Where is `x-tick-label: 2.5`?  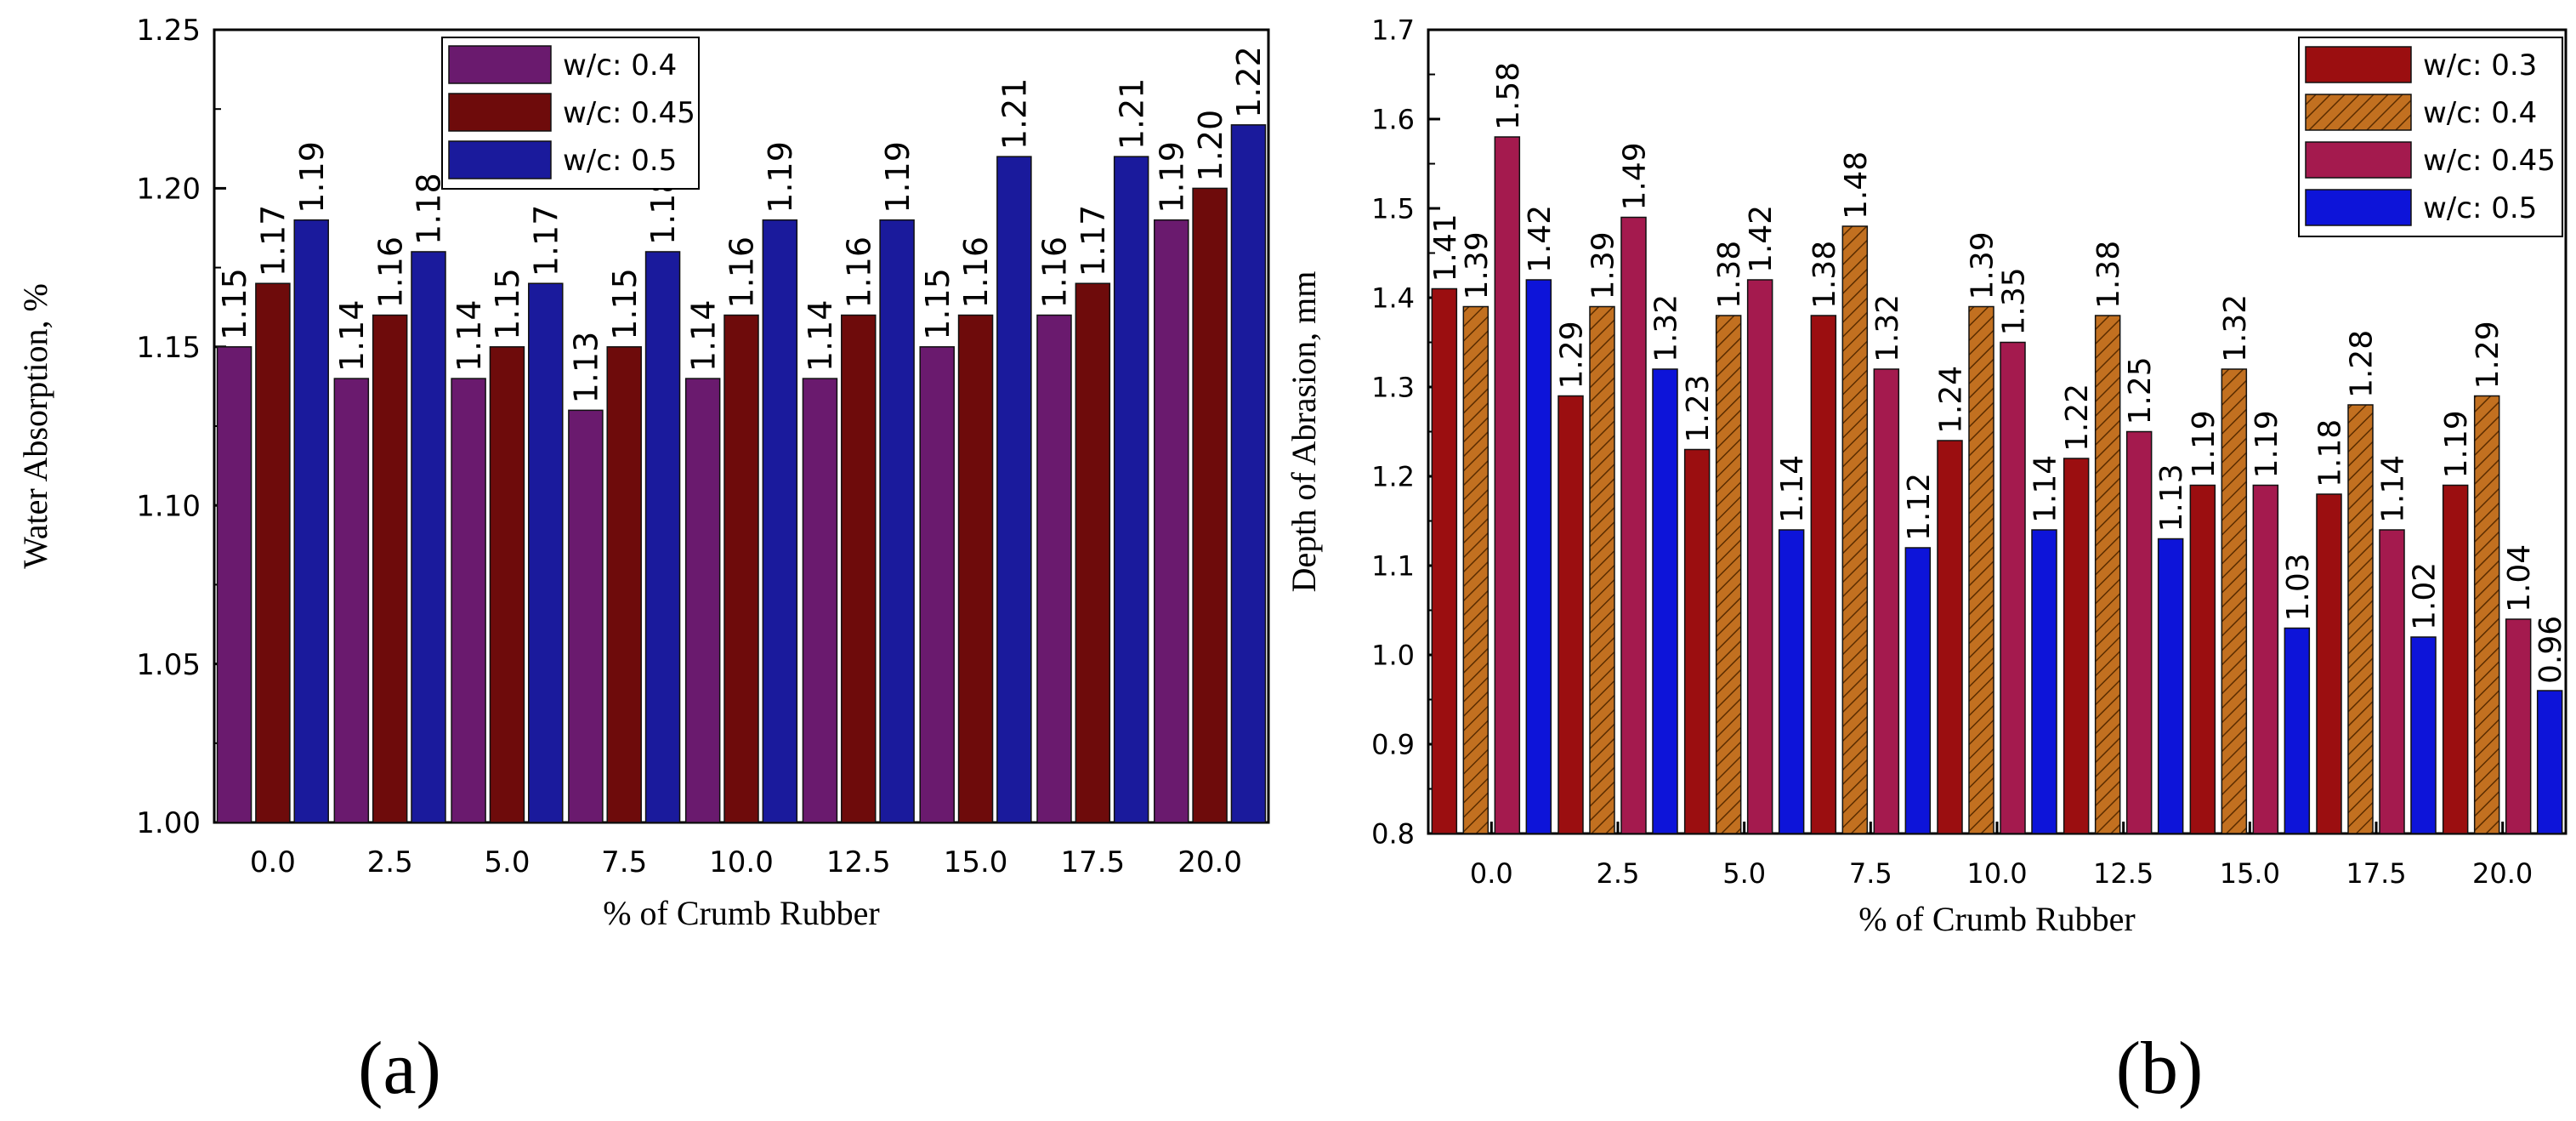
x-tick-label: 2.5 is located at coordinates (390, 862).